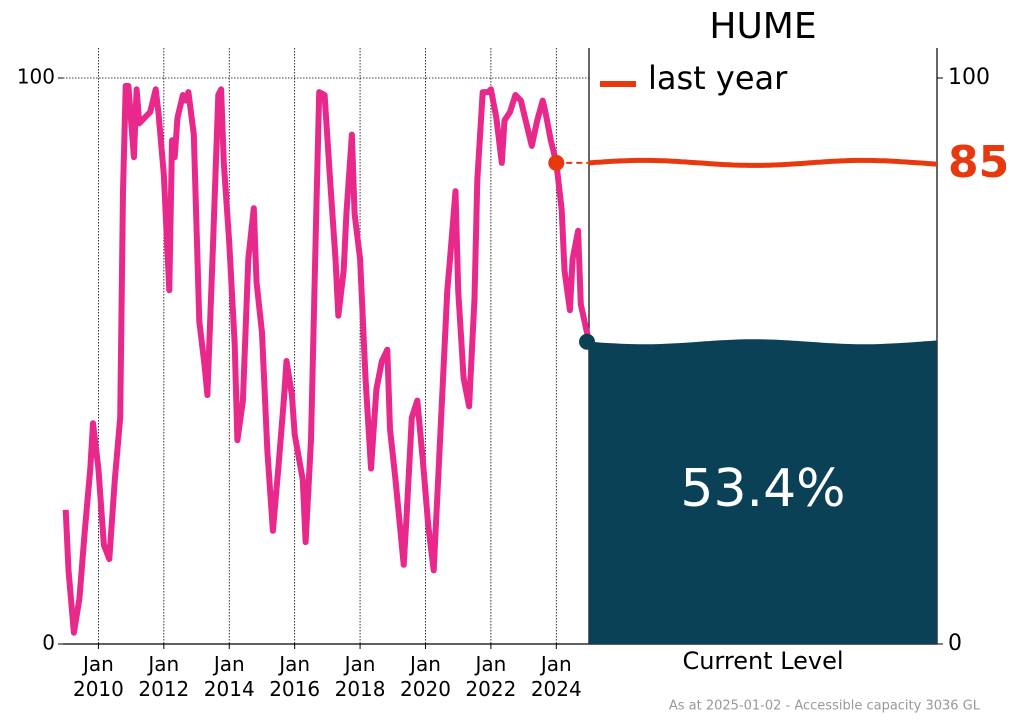  What do you see at coordinates (762, 26) in the screenshot?
I see `chart-title: HUME` at bounding box center [762, 26].